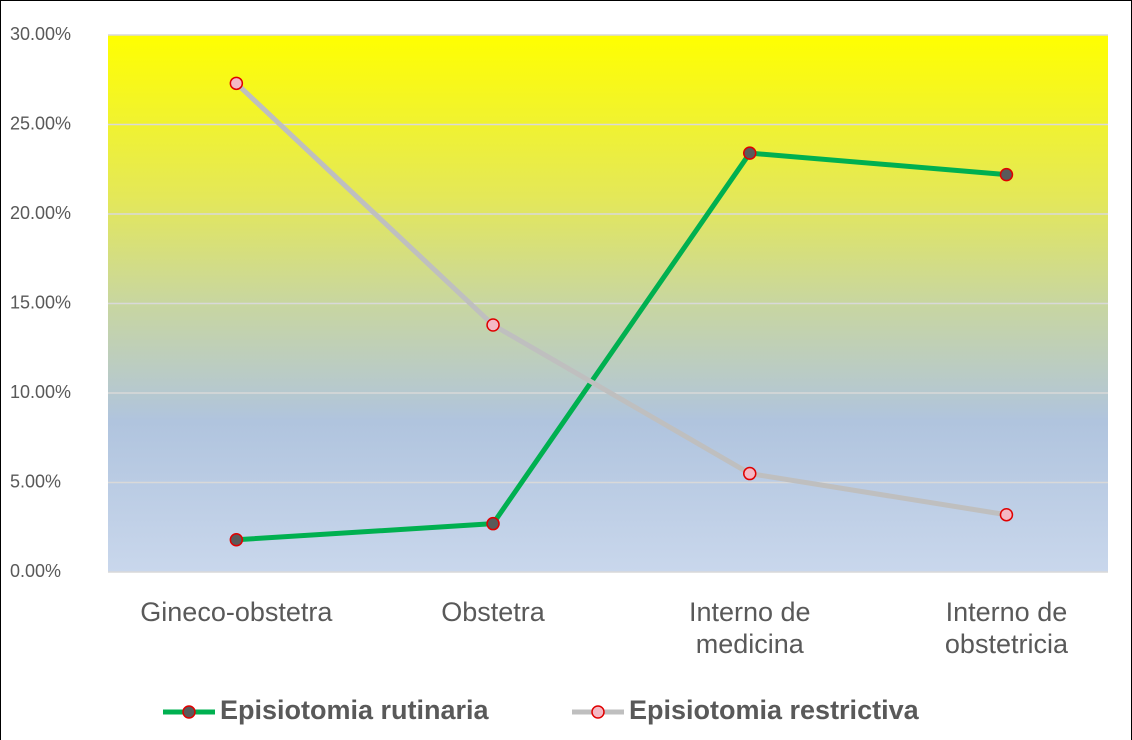  What do you see at coordinates (40, 392) in the screenshot?
I see `y-tick-label: 10.00%` at bounding box center [40, 392].